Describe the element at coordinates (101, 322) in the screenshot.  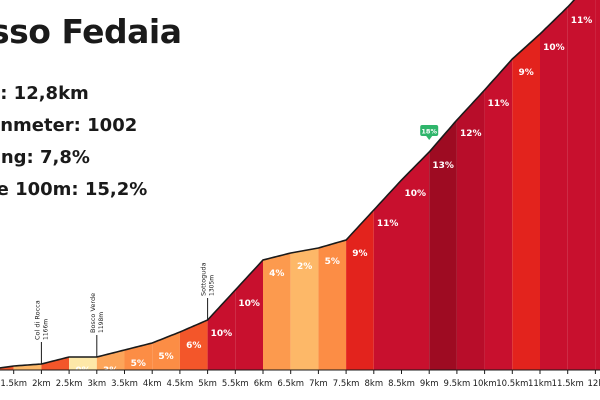
I see `waypoint-elevation: 1198m` at that location.